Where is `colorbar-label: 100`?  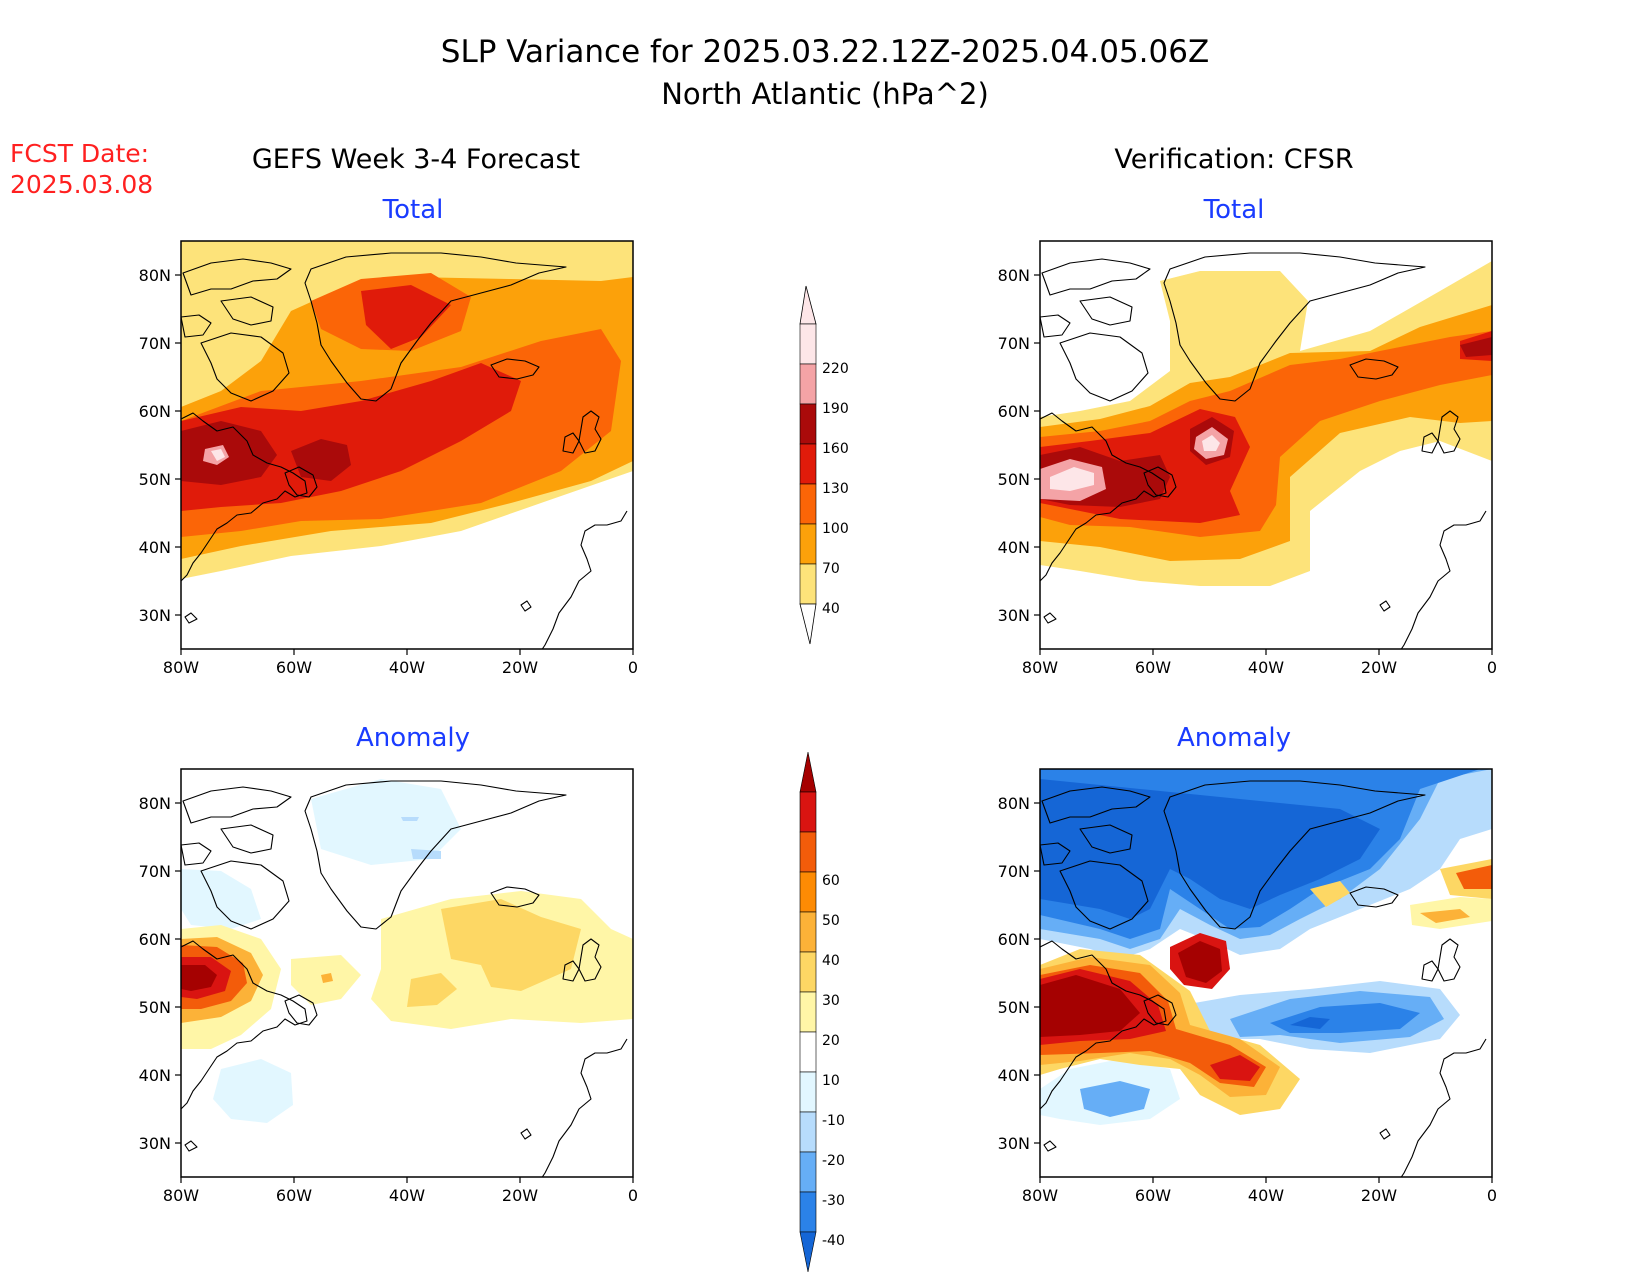 colorbar-label: 100 is located at coordinates (835, 529).